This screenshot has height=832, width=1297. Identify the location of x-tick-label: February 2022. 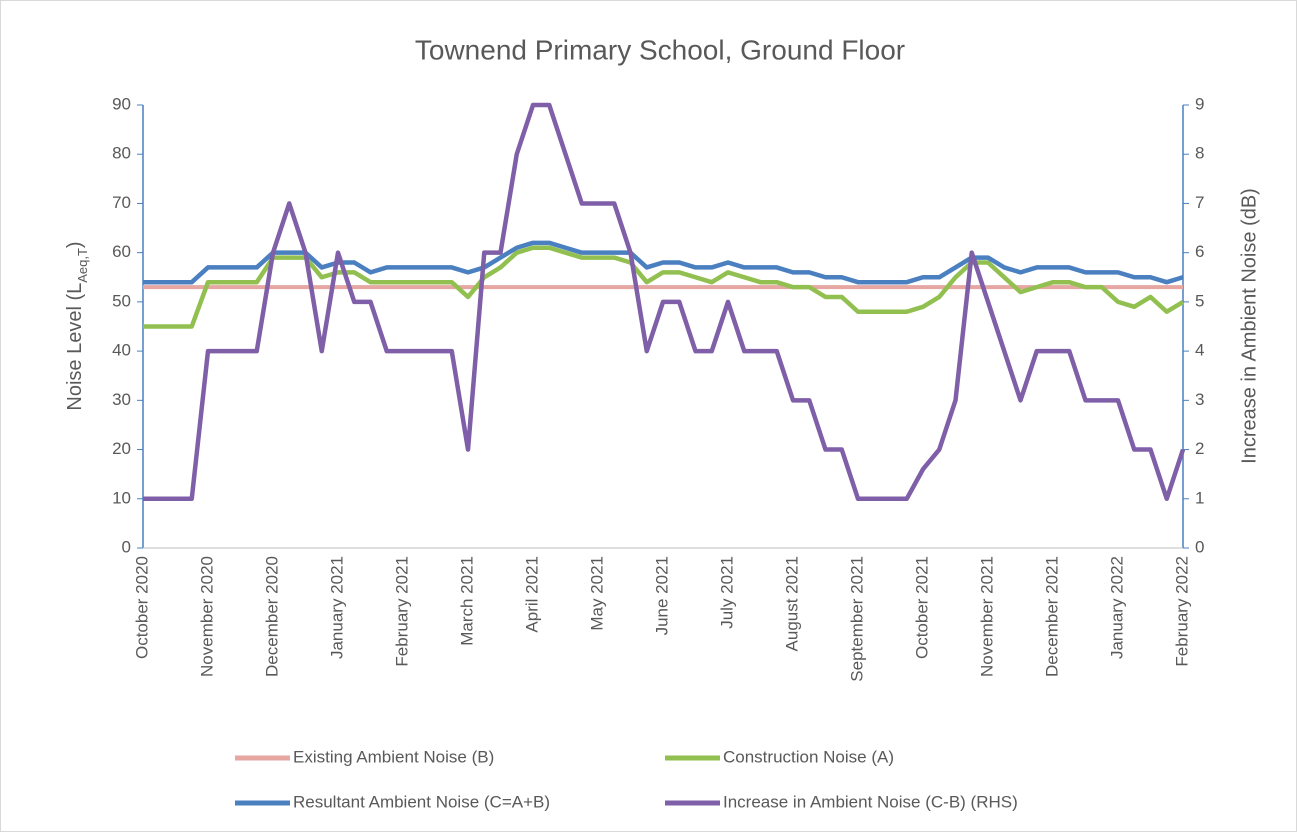
(1181, 611).